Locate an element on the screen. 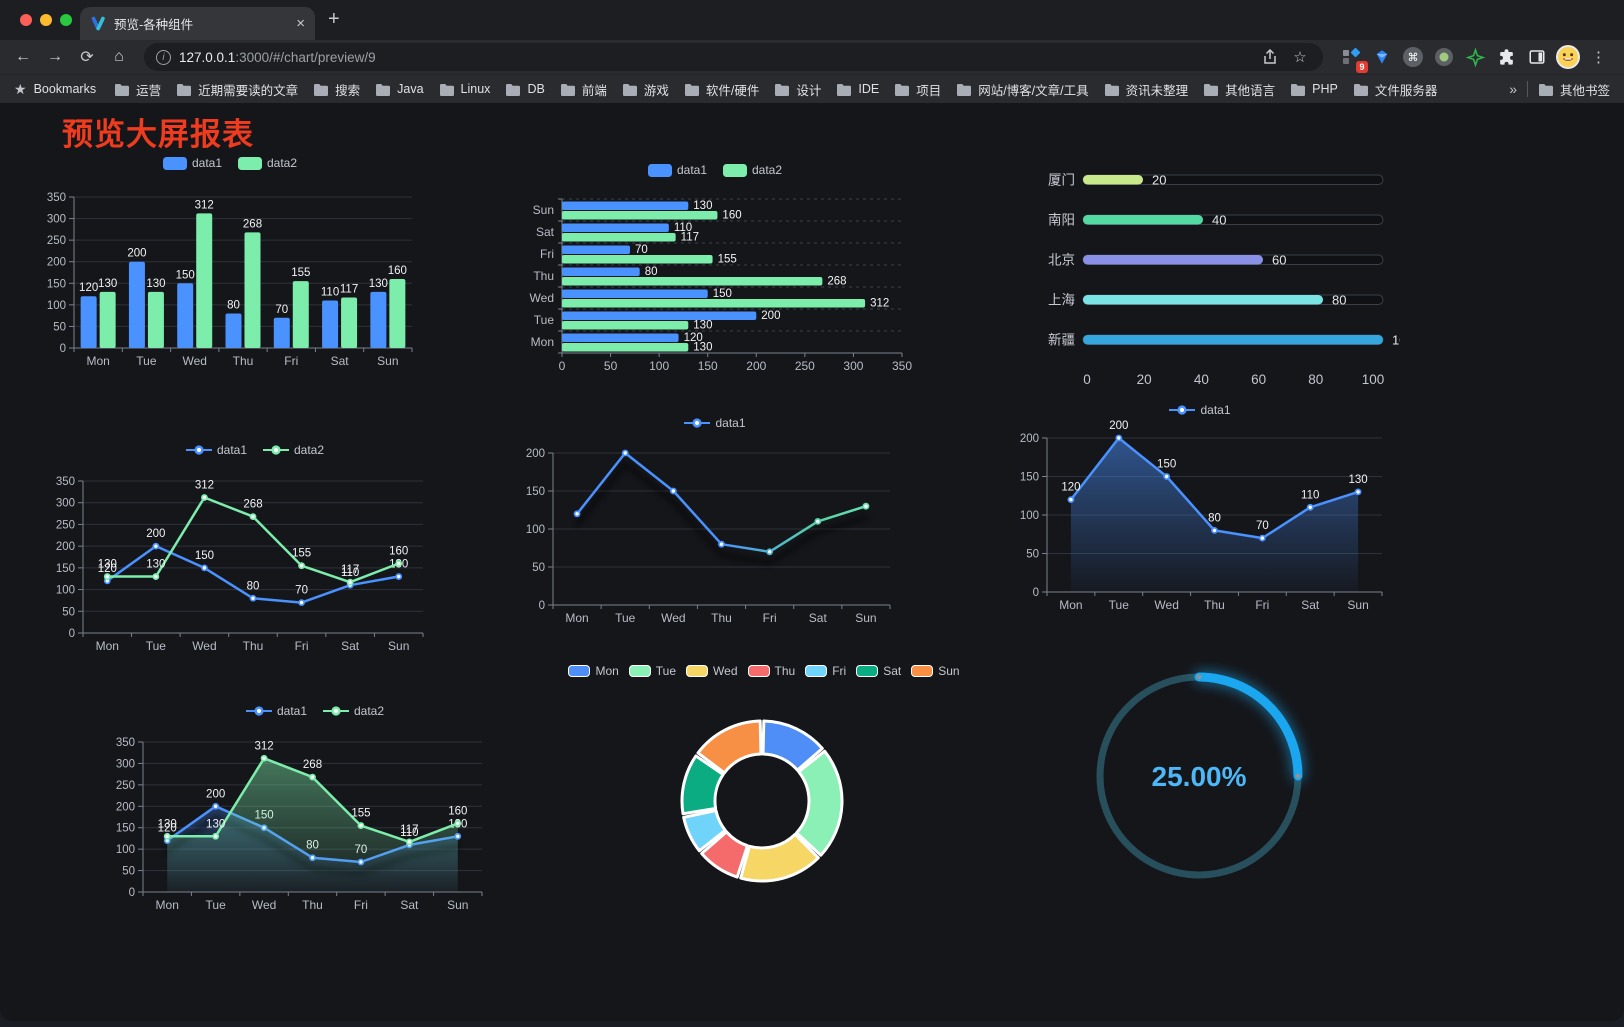  extension-star-icon is located at coordinates (1475, 57).